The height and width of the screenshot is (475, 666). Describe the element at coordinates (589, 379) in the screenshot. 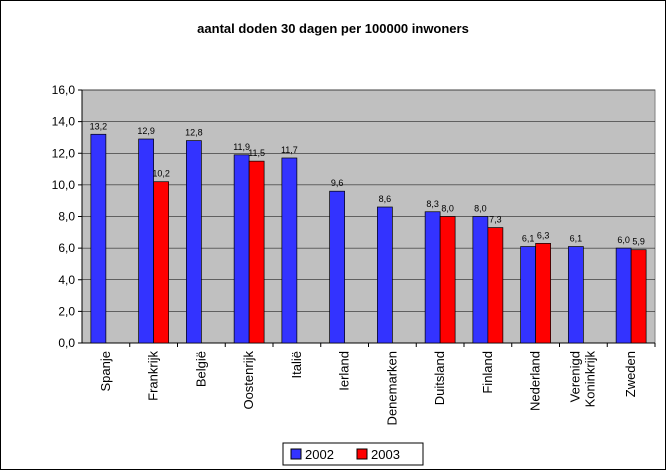

I see `x-tick-label-line: Koninkrijk` at that location.